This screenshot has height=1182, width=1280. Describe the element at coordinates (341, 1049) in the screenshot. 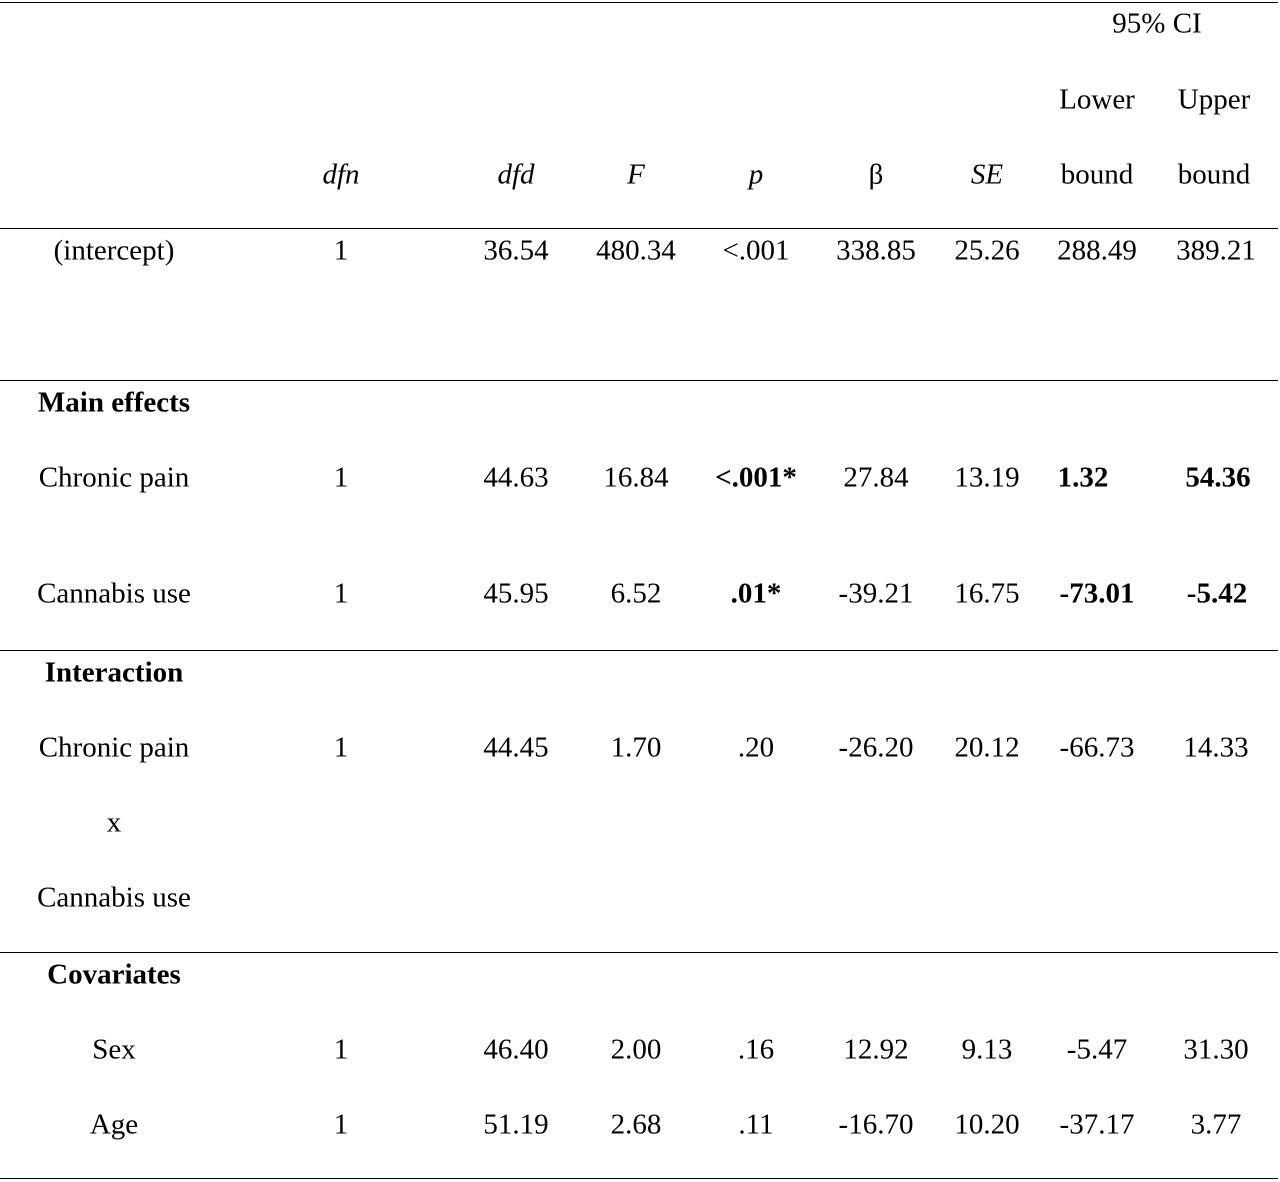

I see `sex-dfn: 1` at that location.